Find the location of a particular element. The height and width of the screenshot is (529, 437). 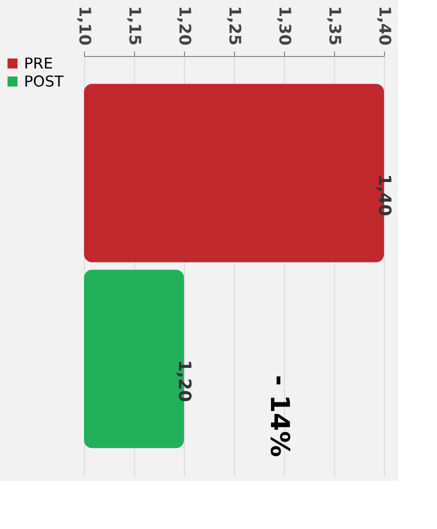

legend-label: PRE is located at coordinates (38, 63).